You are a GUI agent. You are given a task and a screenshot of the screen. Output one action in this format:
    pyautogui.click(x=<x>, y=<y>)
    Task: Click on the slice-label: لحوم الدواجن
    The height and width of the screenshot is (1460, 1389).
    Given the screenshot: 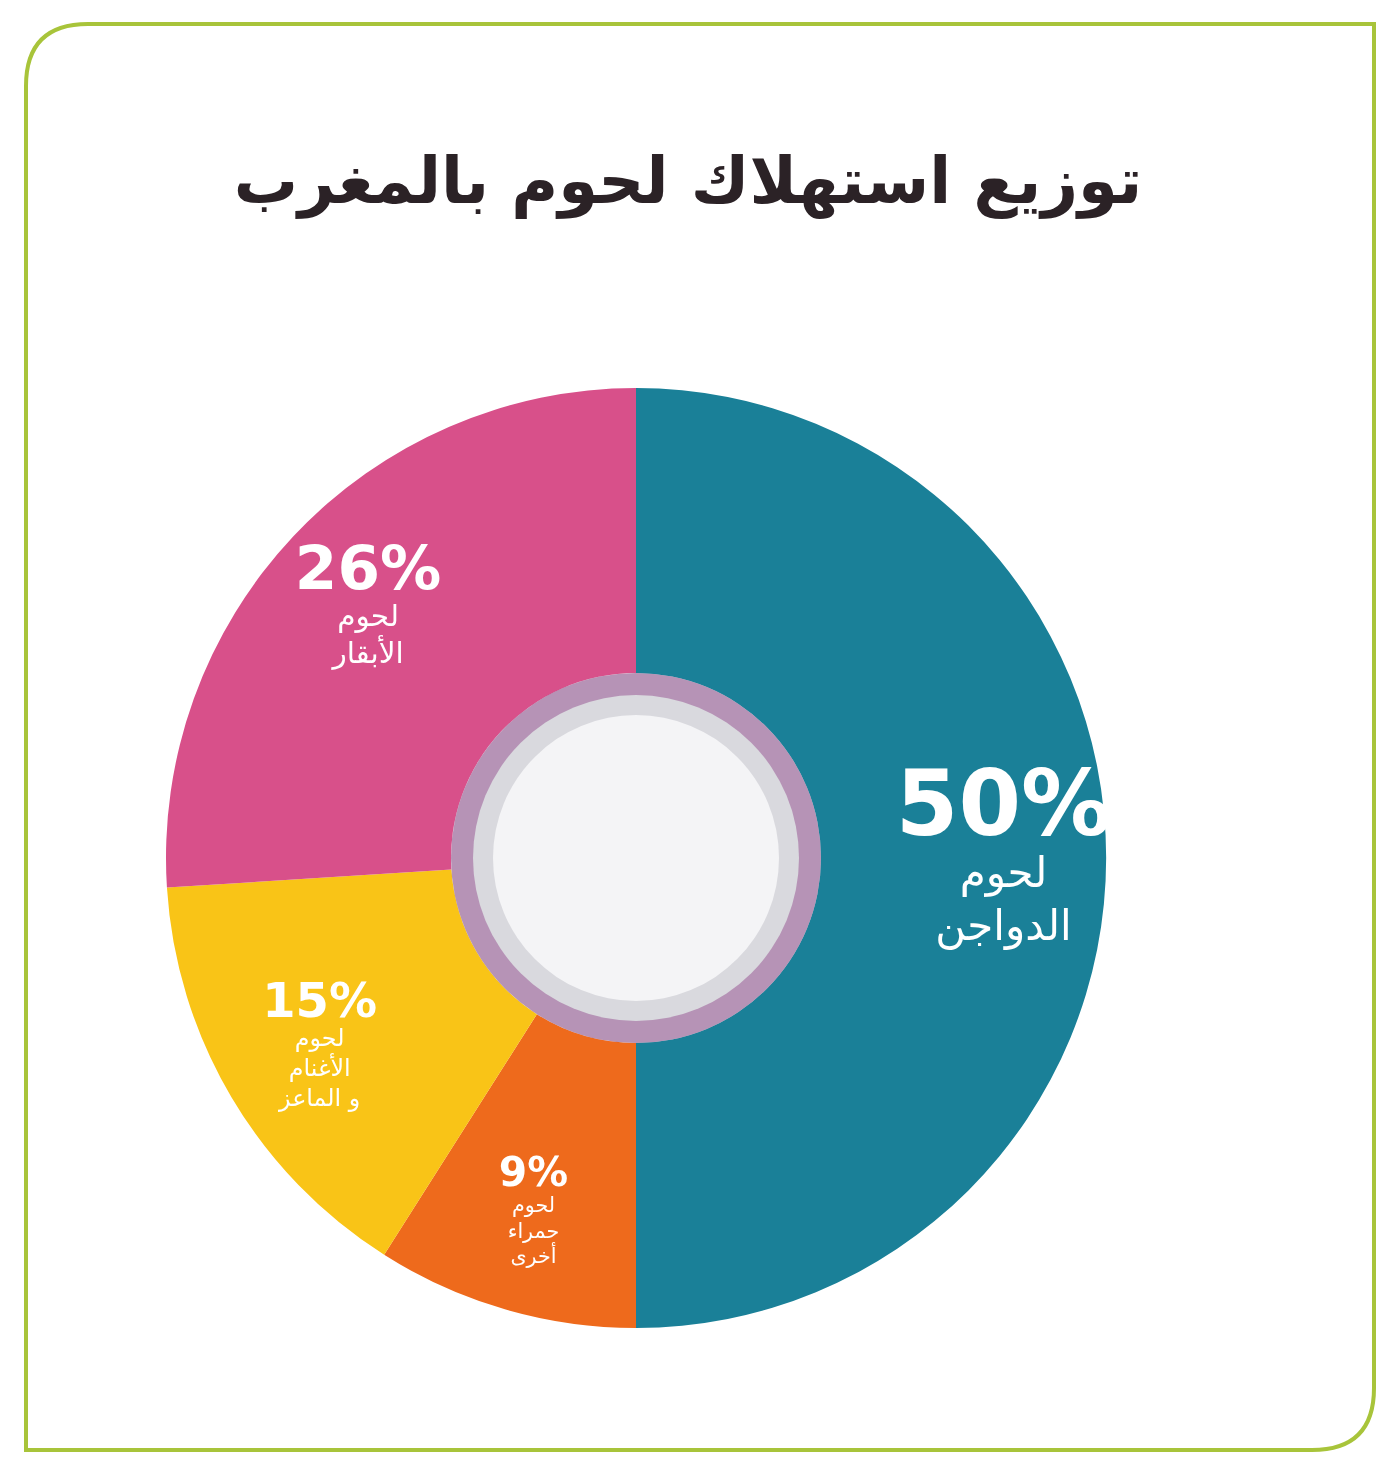 What is the action you would take?
    pyautogui.click(x=1003, y=899)
    